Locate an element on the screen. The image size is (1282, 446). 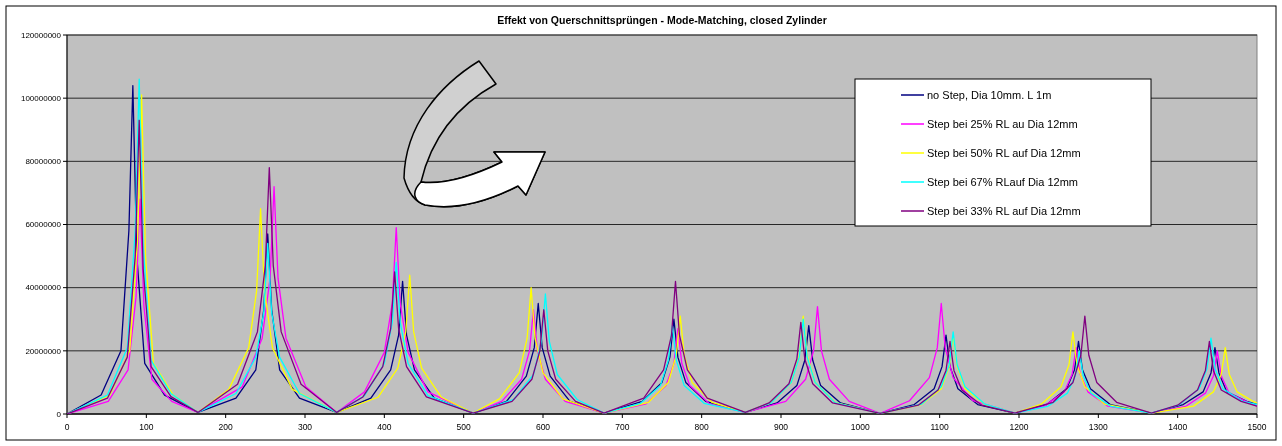
chart-title: Effekt von Querschnittsprüngen - Mode-Matching, closed Zylinder is located at coordinates (662, 20).